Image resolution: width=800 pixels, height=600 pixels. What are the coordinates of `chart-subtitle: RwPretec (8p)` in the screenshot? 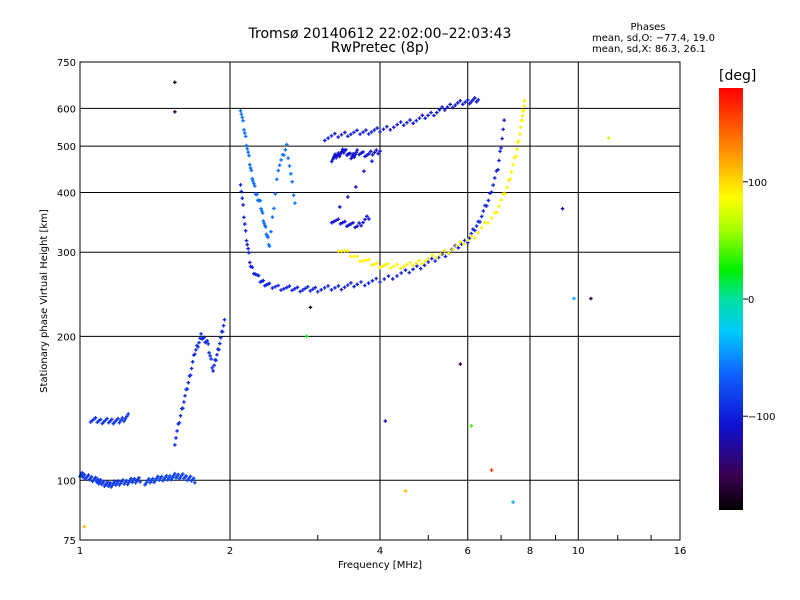 It's located at (380, 48).